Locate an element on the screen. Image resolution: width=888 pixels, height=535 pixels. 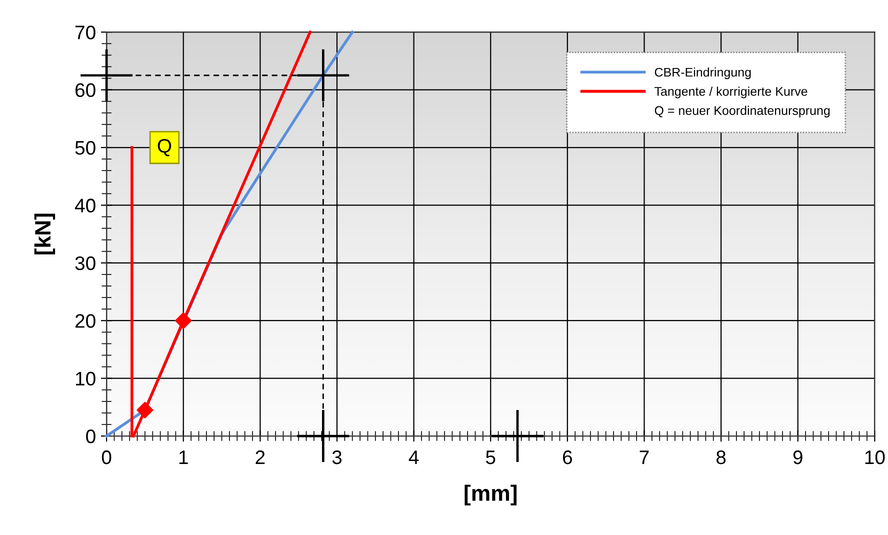
x-tick-label: 10 is located at coordinates (875, 457).